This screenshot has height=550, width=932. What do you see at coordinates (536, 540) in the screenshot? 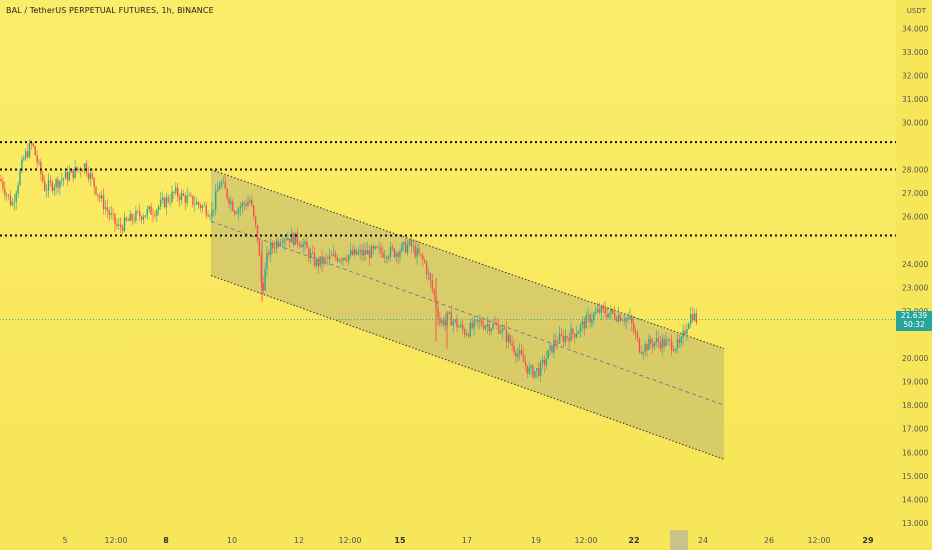
I see `x-tick-label: 19` at bounding box center [536, 540].